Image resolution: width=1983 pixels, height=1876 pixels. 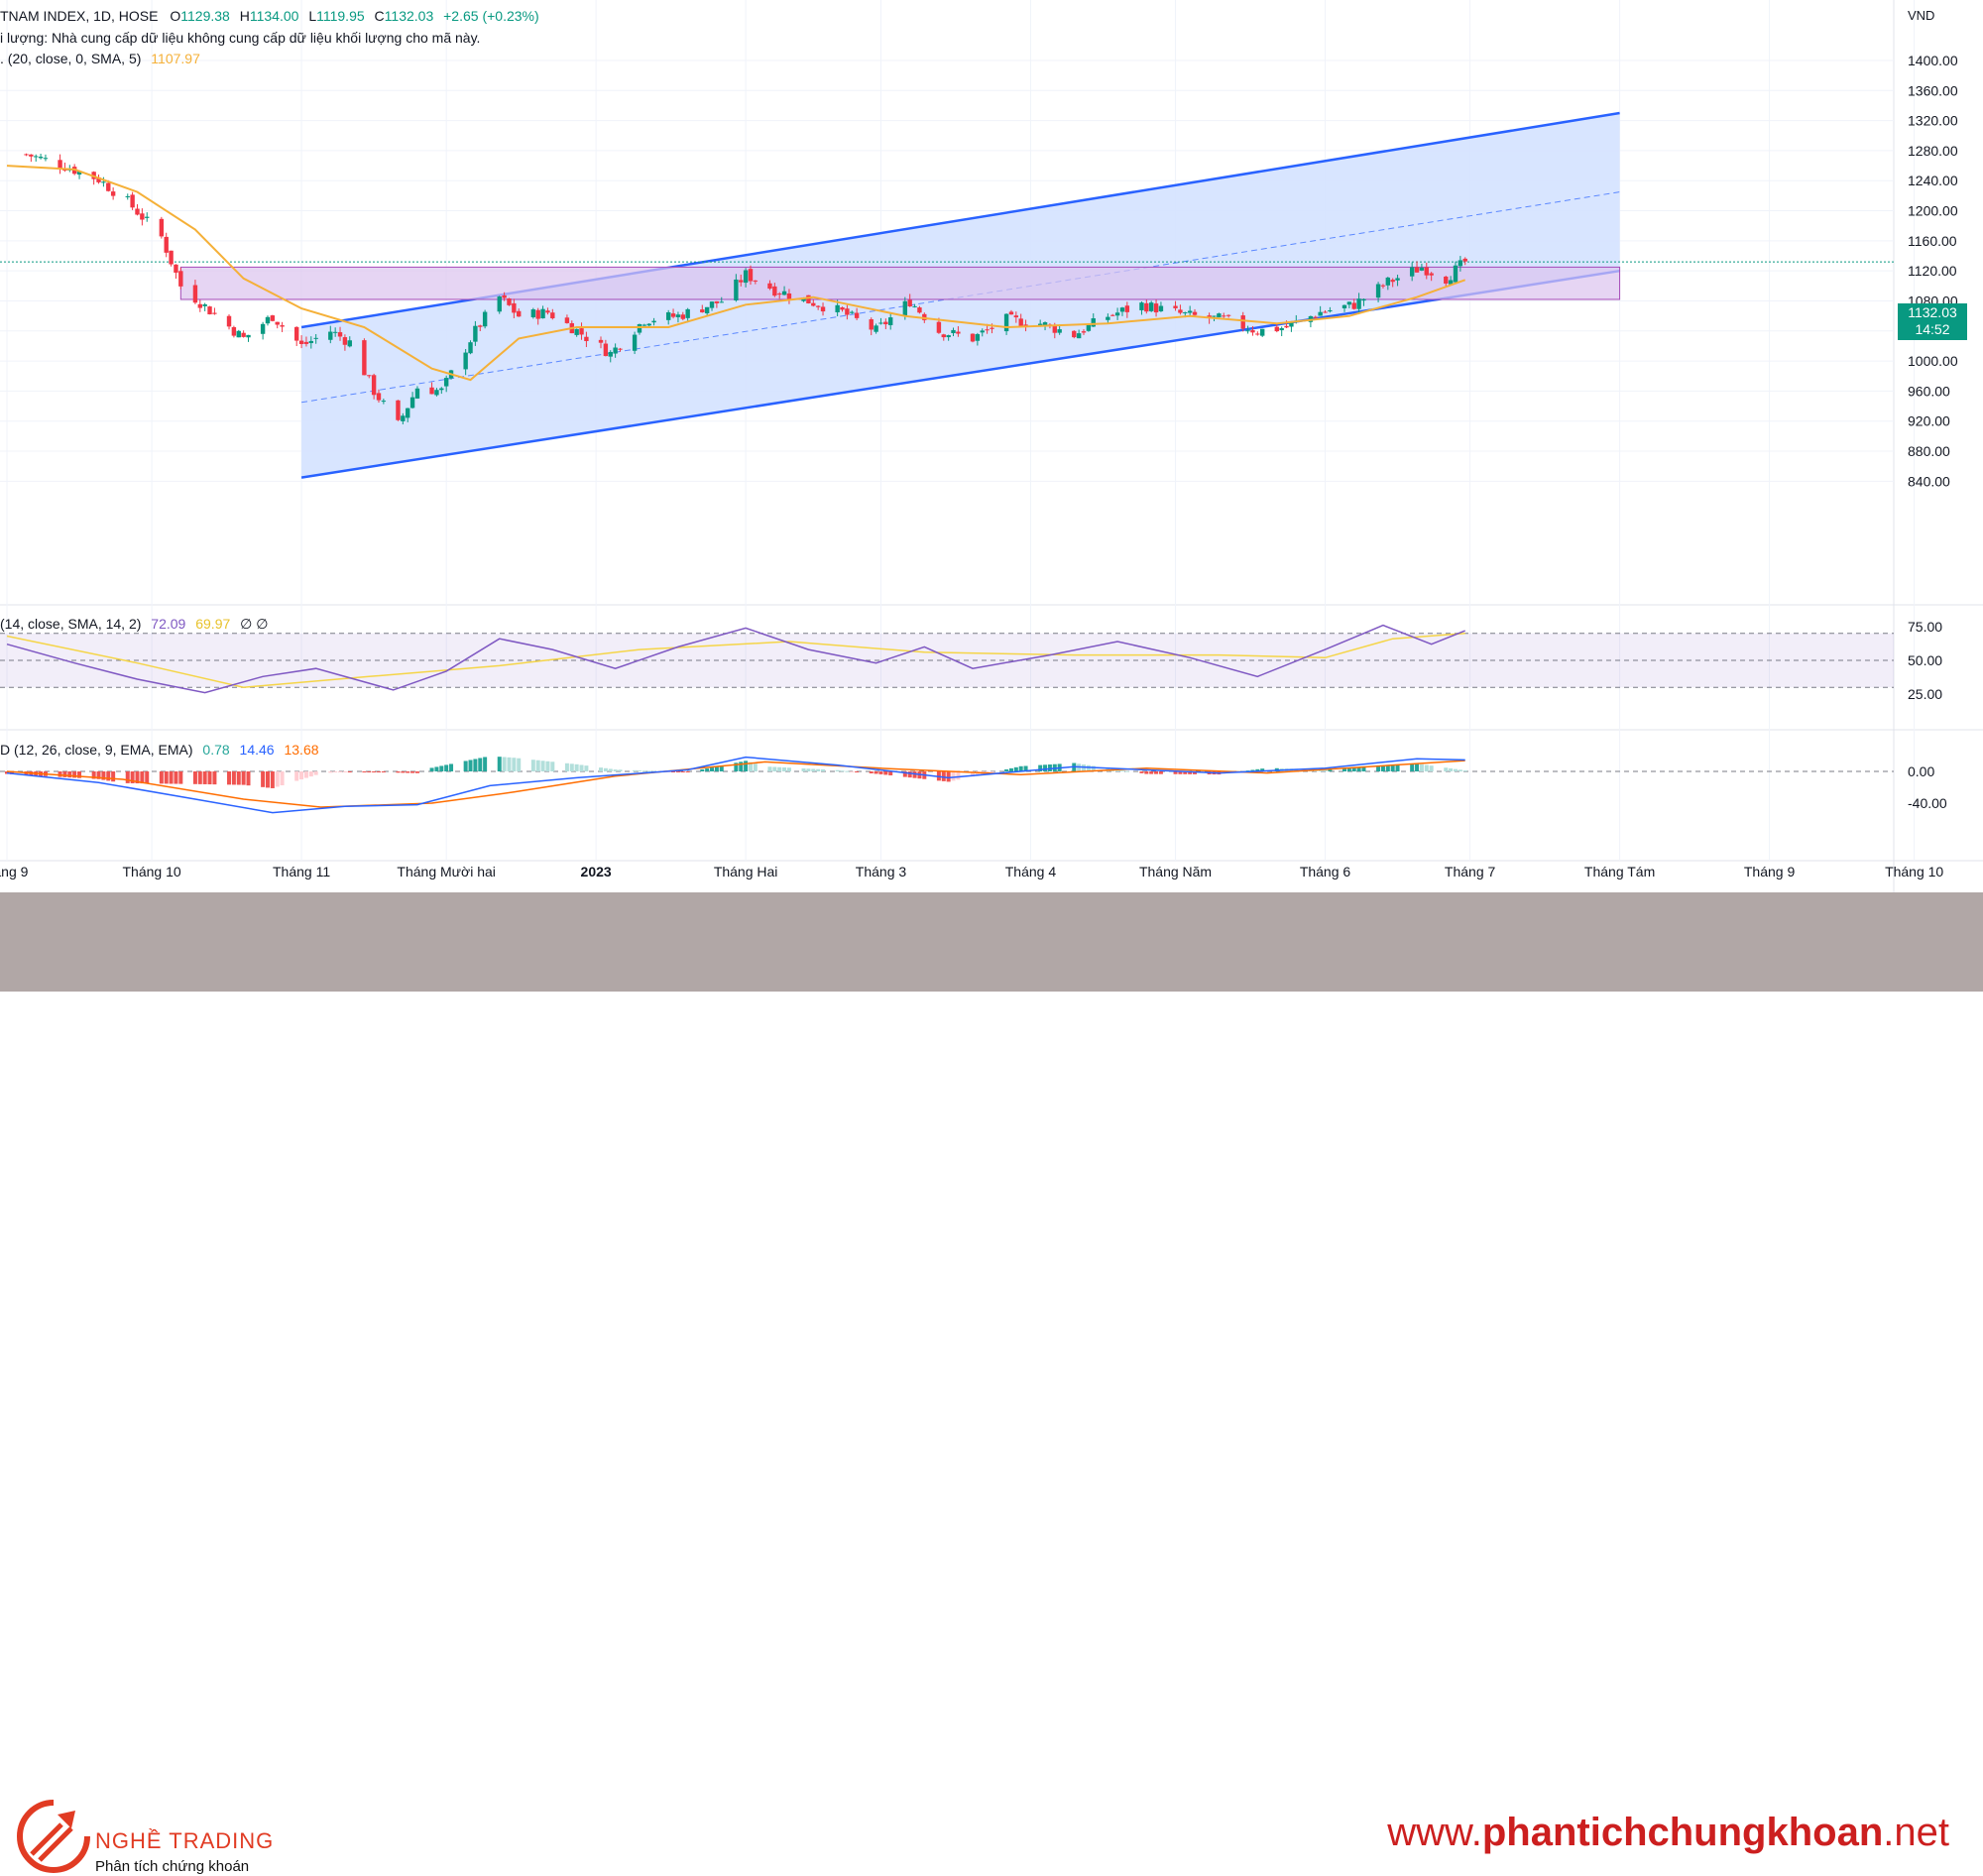 I want to click on macd-signal-value: 13.68, so click(x=302, y=750).